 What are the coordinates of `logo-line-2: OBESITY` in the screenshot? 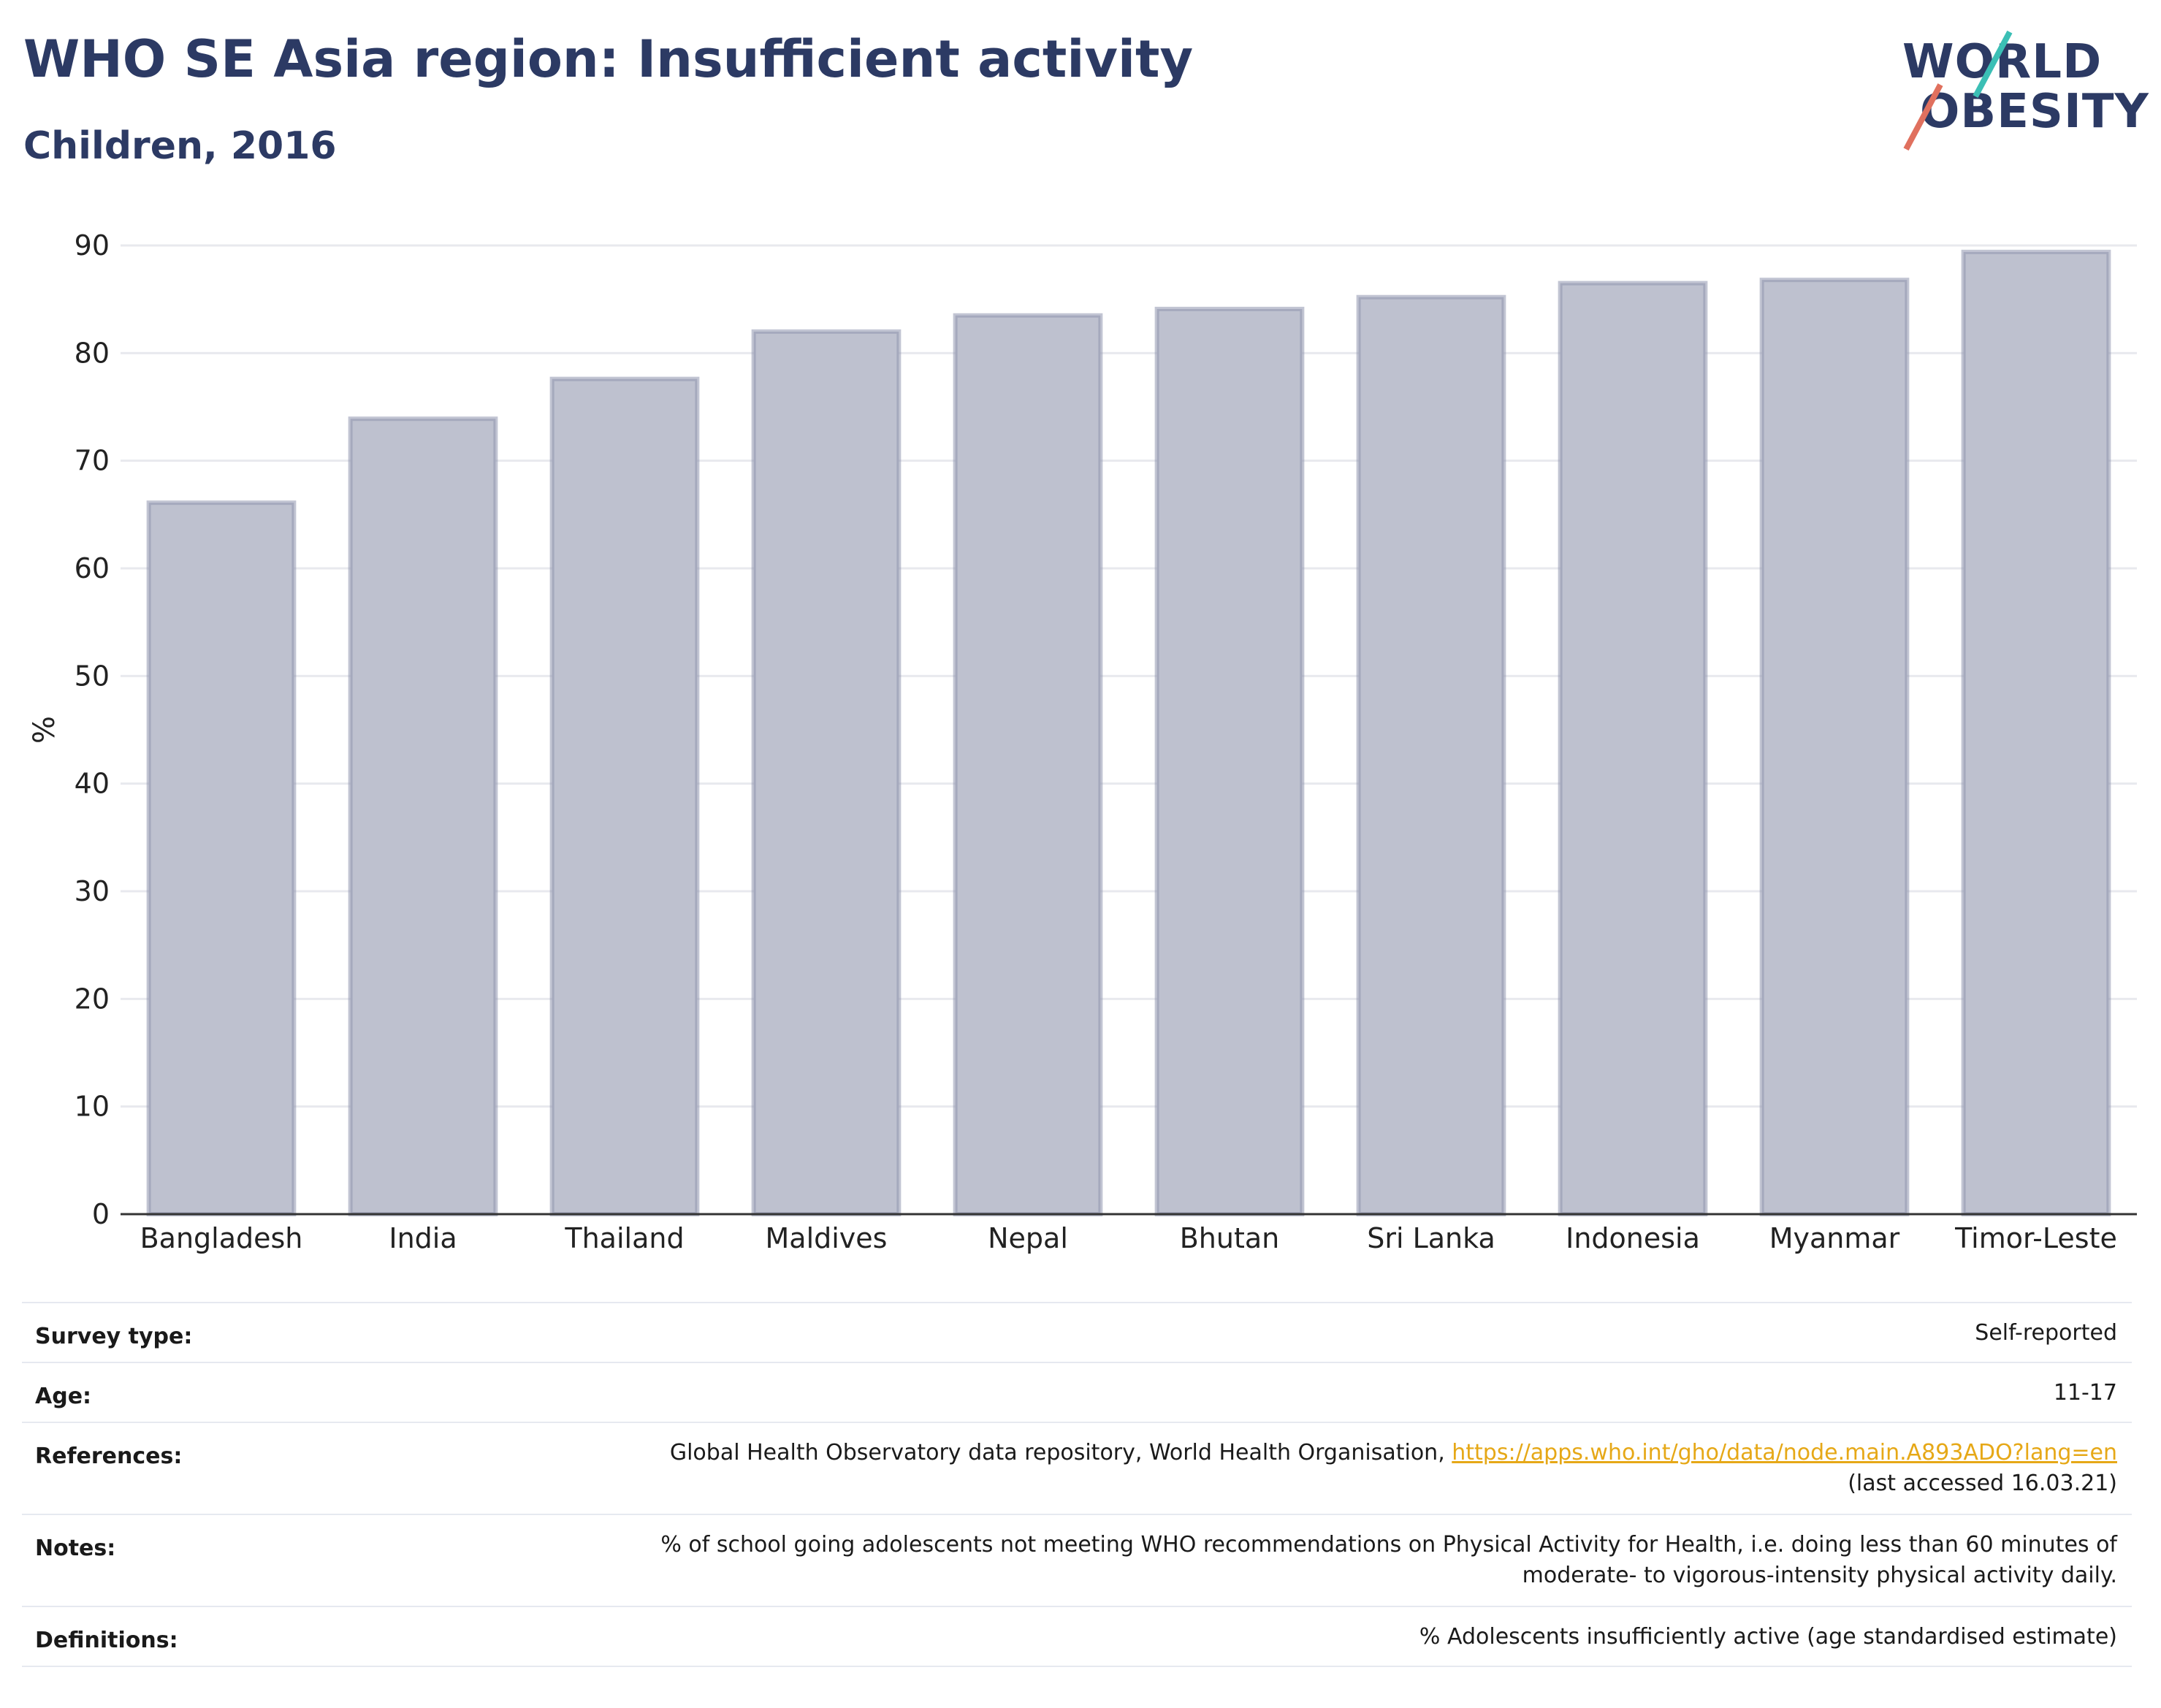 It's located at (2035, 112).